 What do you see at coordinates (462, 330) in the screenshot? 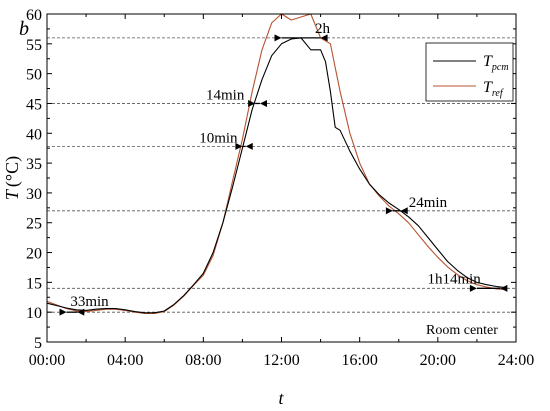
I see `location-note: Room center` at bounding box center [462, 330].